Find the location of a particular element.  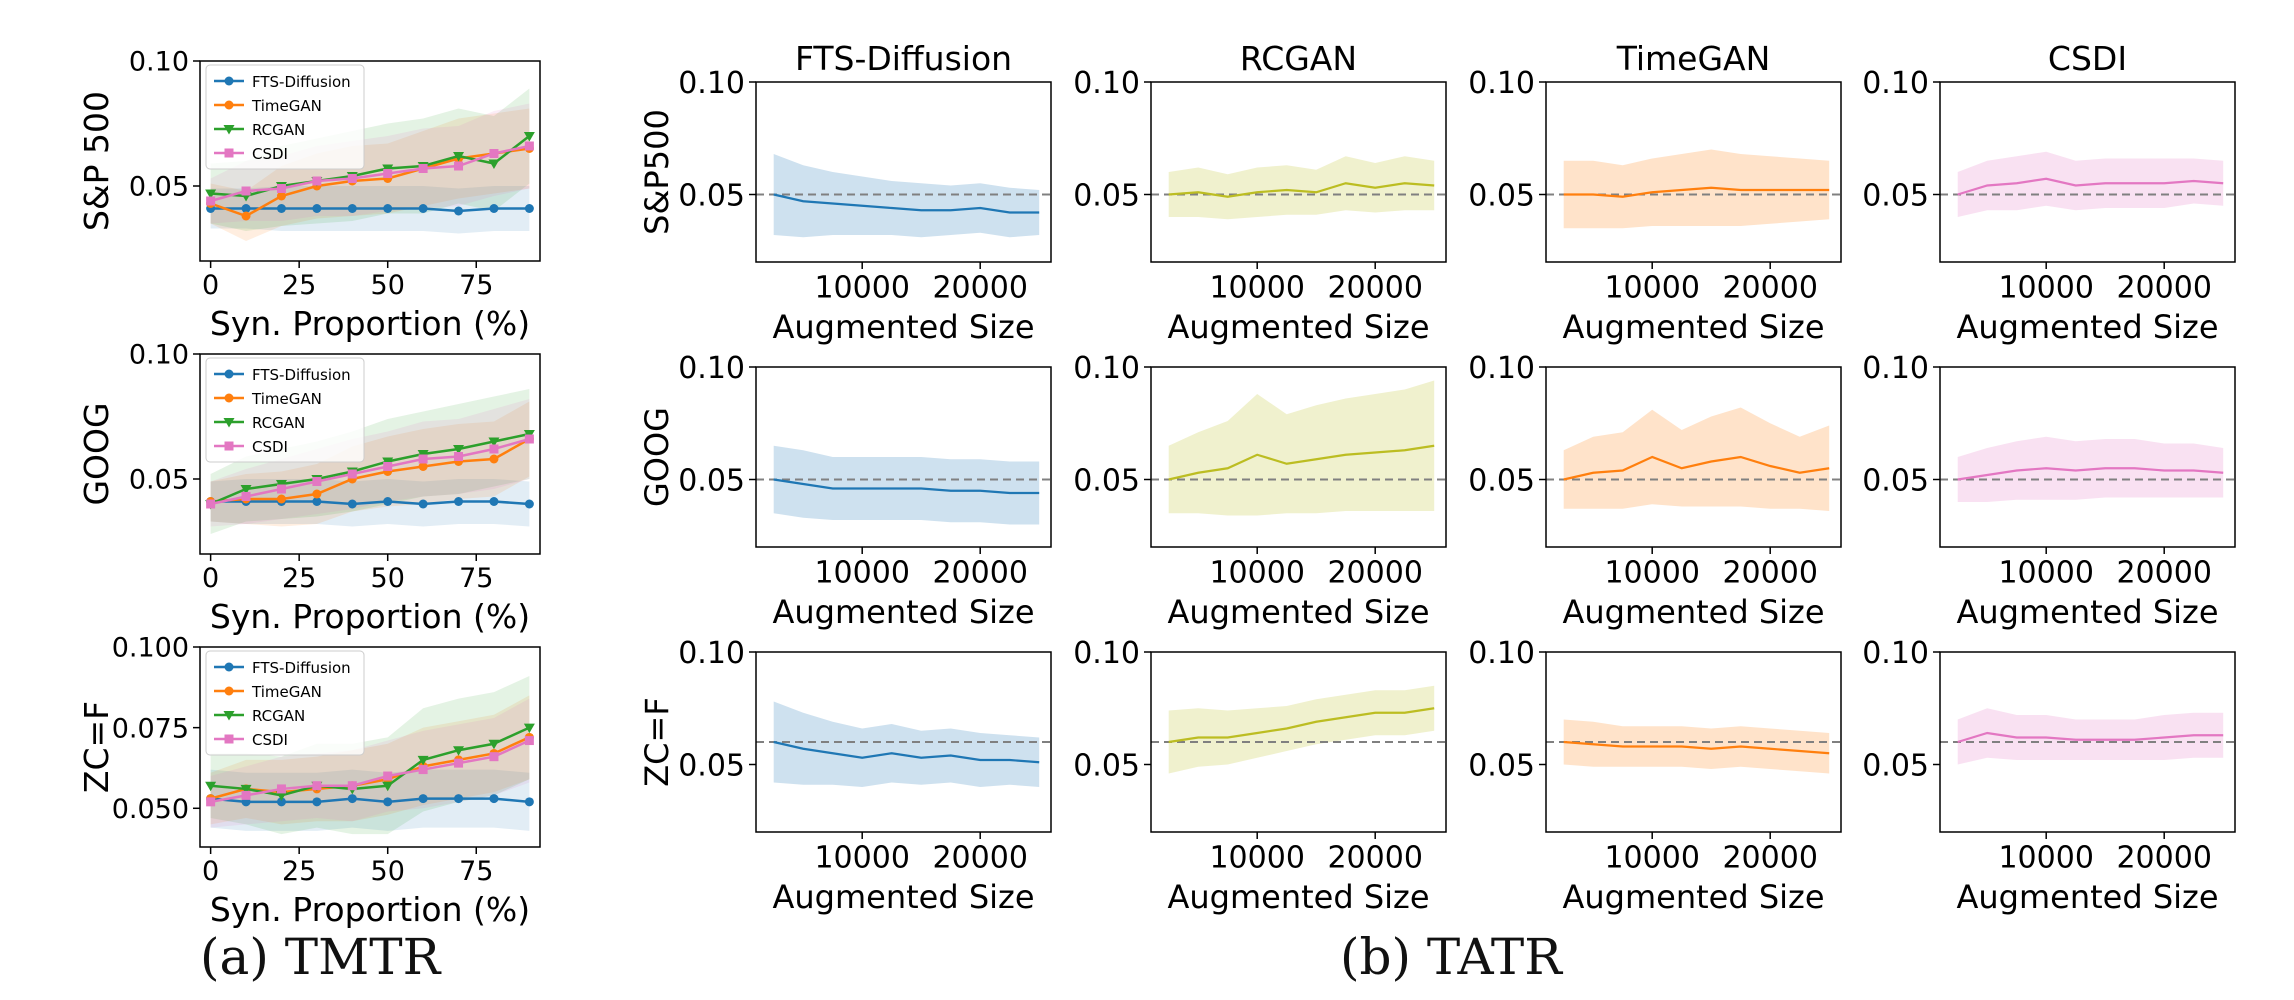

legend-box is located at coordinates (285, 703).